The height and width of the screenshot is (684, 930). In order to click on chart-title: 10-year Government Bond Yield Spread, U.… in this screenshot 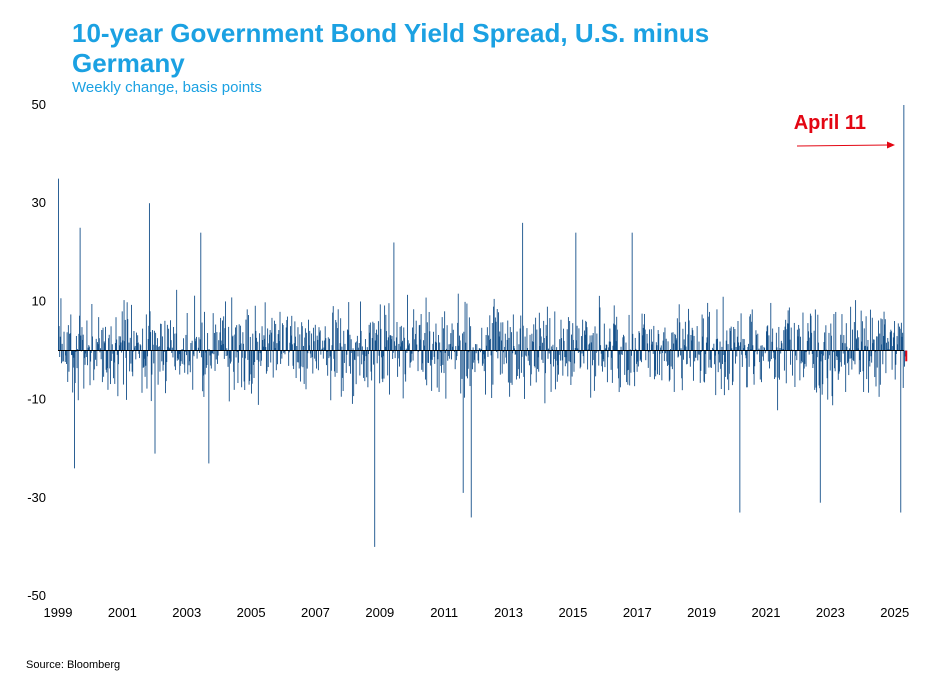, I will do `click(391, 48)`.